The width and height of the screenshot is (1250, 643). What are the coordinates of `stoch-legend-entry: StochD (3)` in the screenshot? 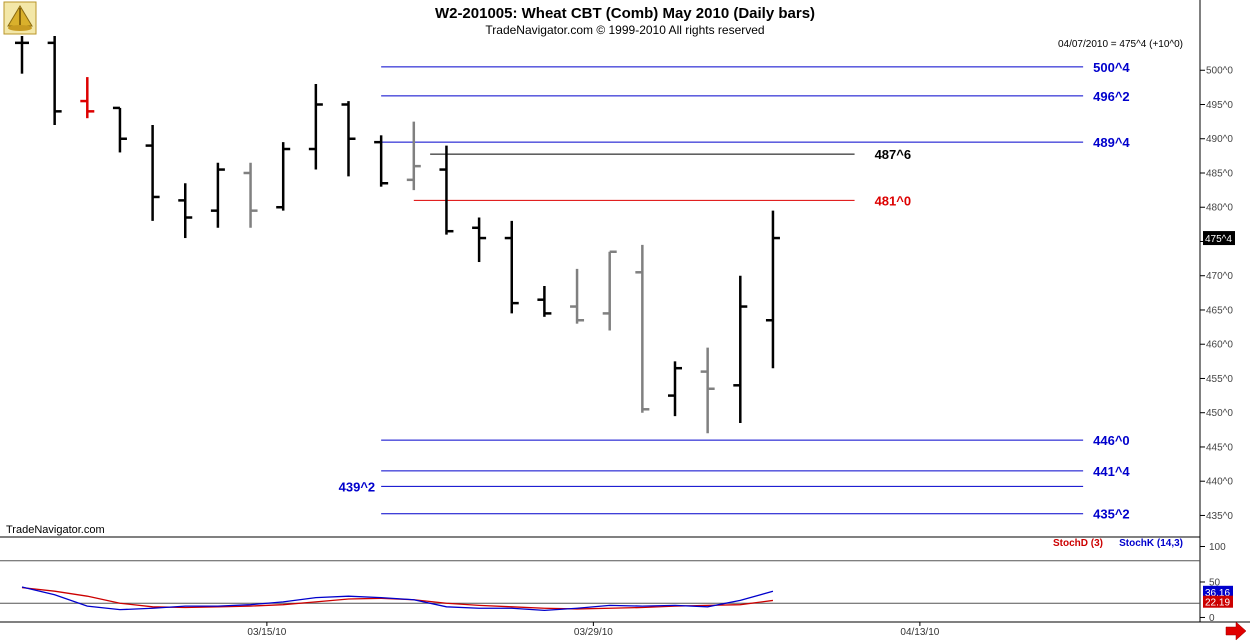 It's located at (1078, 543).